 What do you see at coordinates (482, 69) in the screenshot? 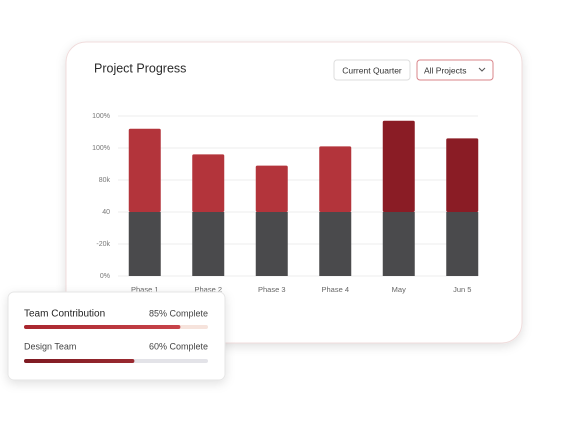
I see `dropdown-chevron` at bounding box center [482, 69].